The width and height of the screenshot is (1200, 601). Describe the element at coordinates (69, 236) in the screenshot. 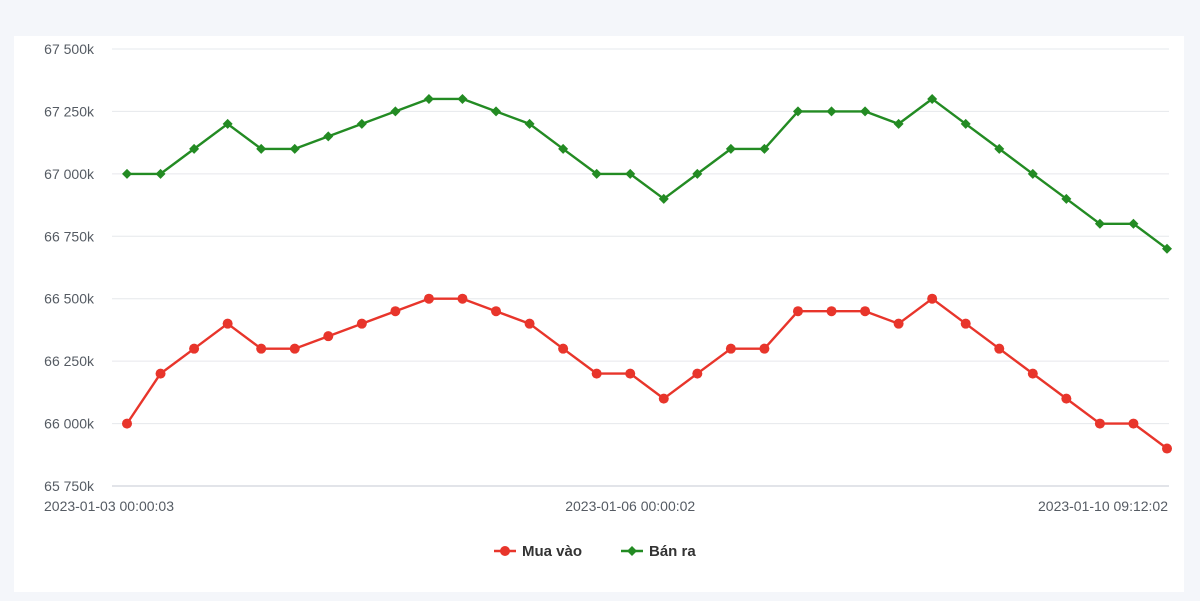

I see `y-tick-label: 66 750k` at that location.